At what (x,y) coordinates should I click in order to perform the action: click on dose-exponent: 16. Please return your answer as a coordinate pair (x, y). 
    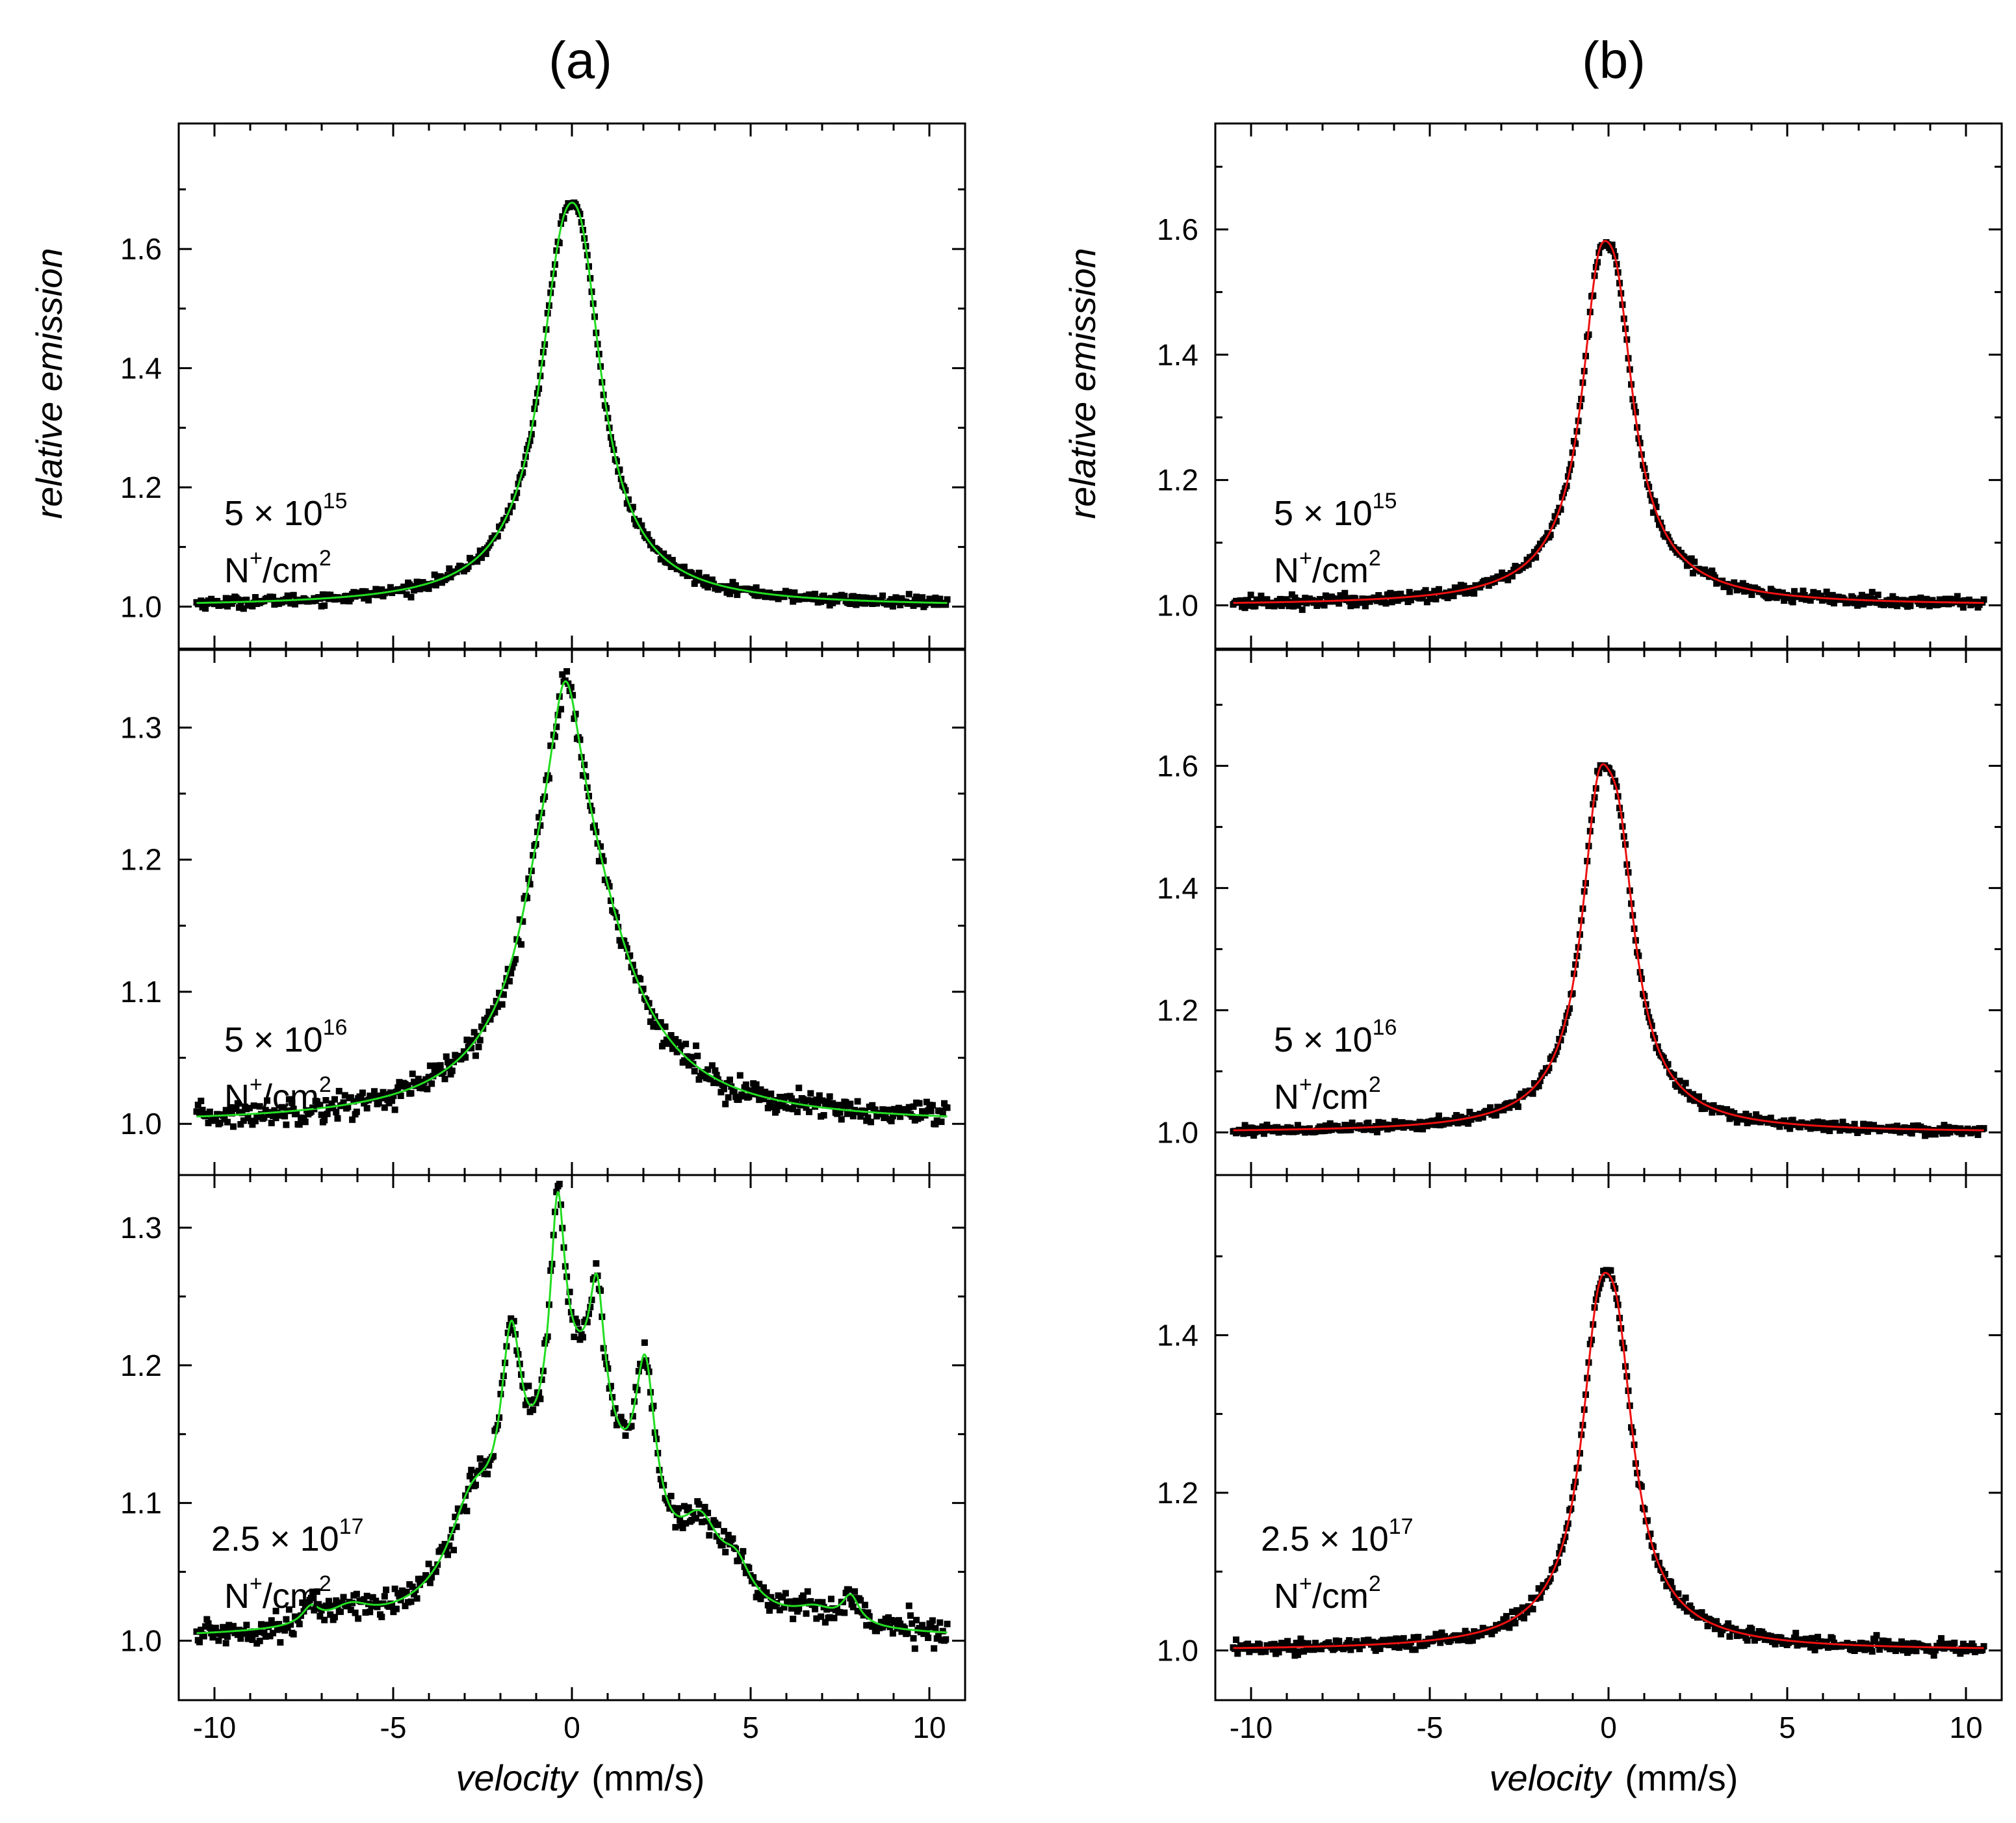
    Looking at the image, I should click on (335, 1027).